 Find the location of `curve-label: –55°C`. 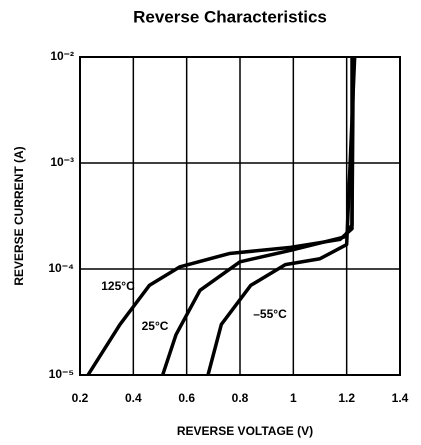

curve-label: –55°C is located at coordinates (270, 314).